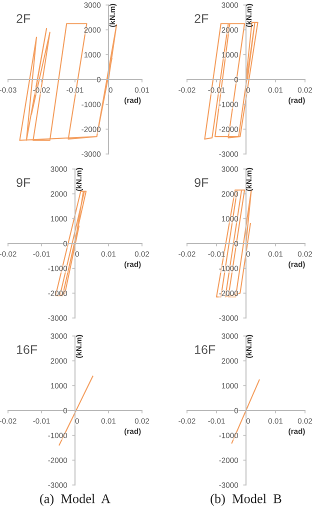 The image size is (325, 511). I want to click on text: (a) Model A, so click(75, 500).